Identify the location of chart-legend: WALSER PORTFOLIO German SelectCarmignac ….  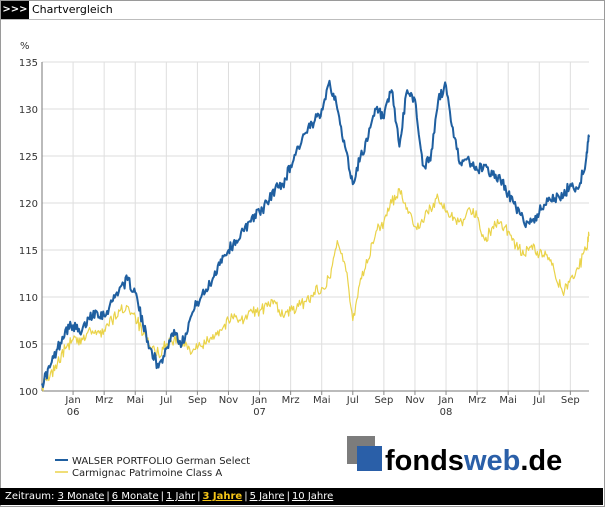
(152, 467).